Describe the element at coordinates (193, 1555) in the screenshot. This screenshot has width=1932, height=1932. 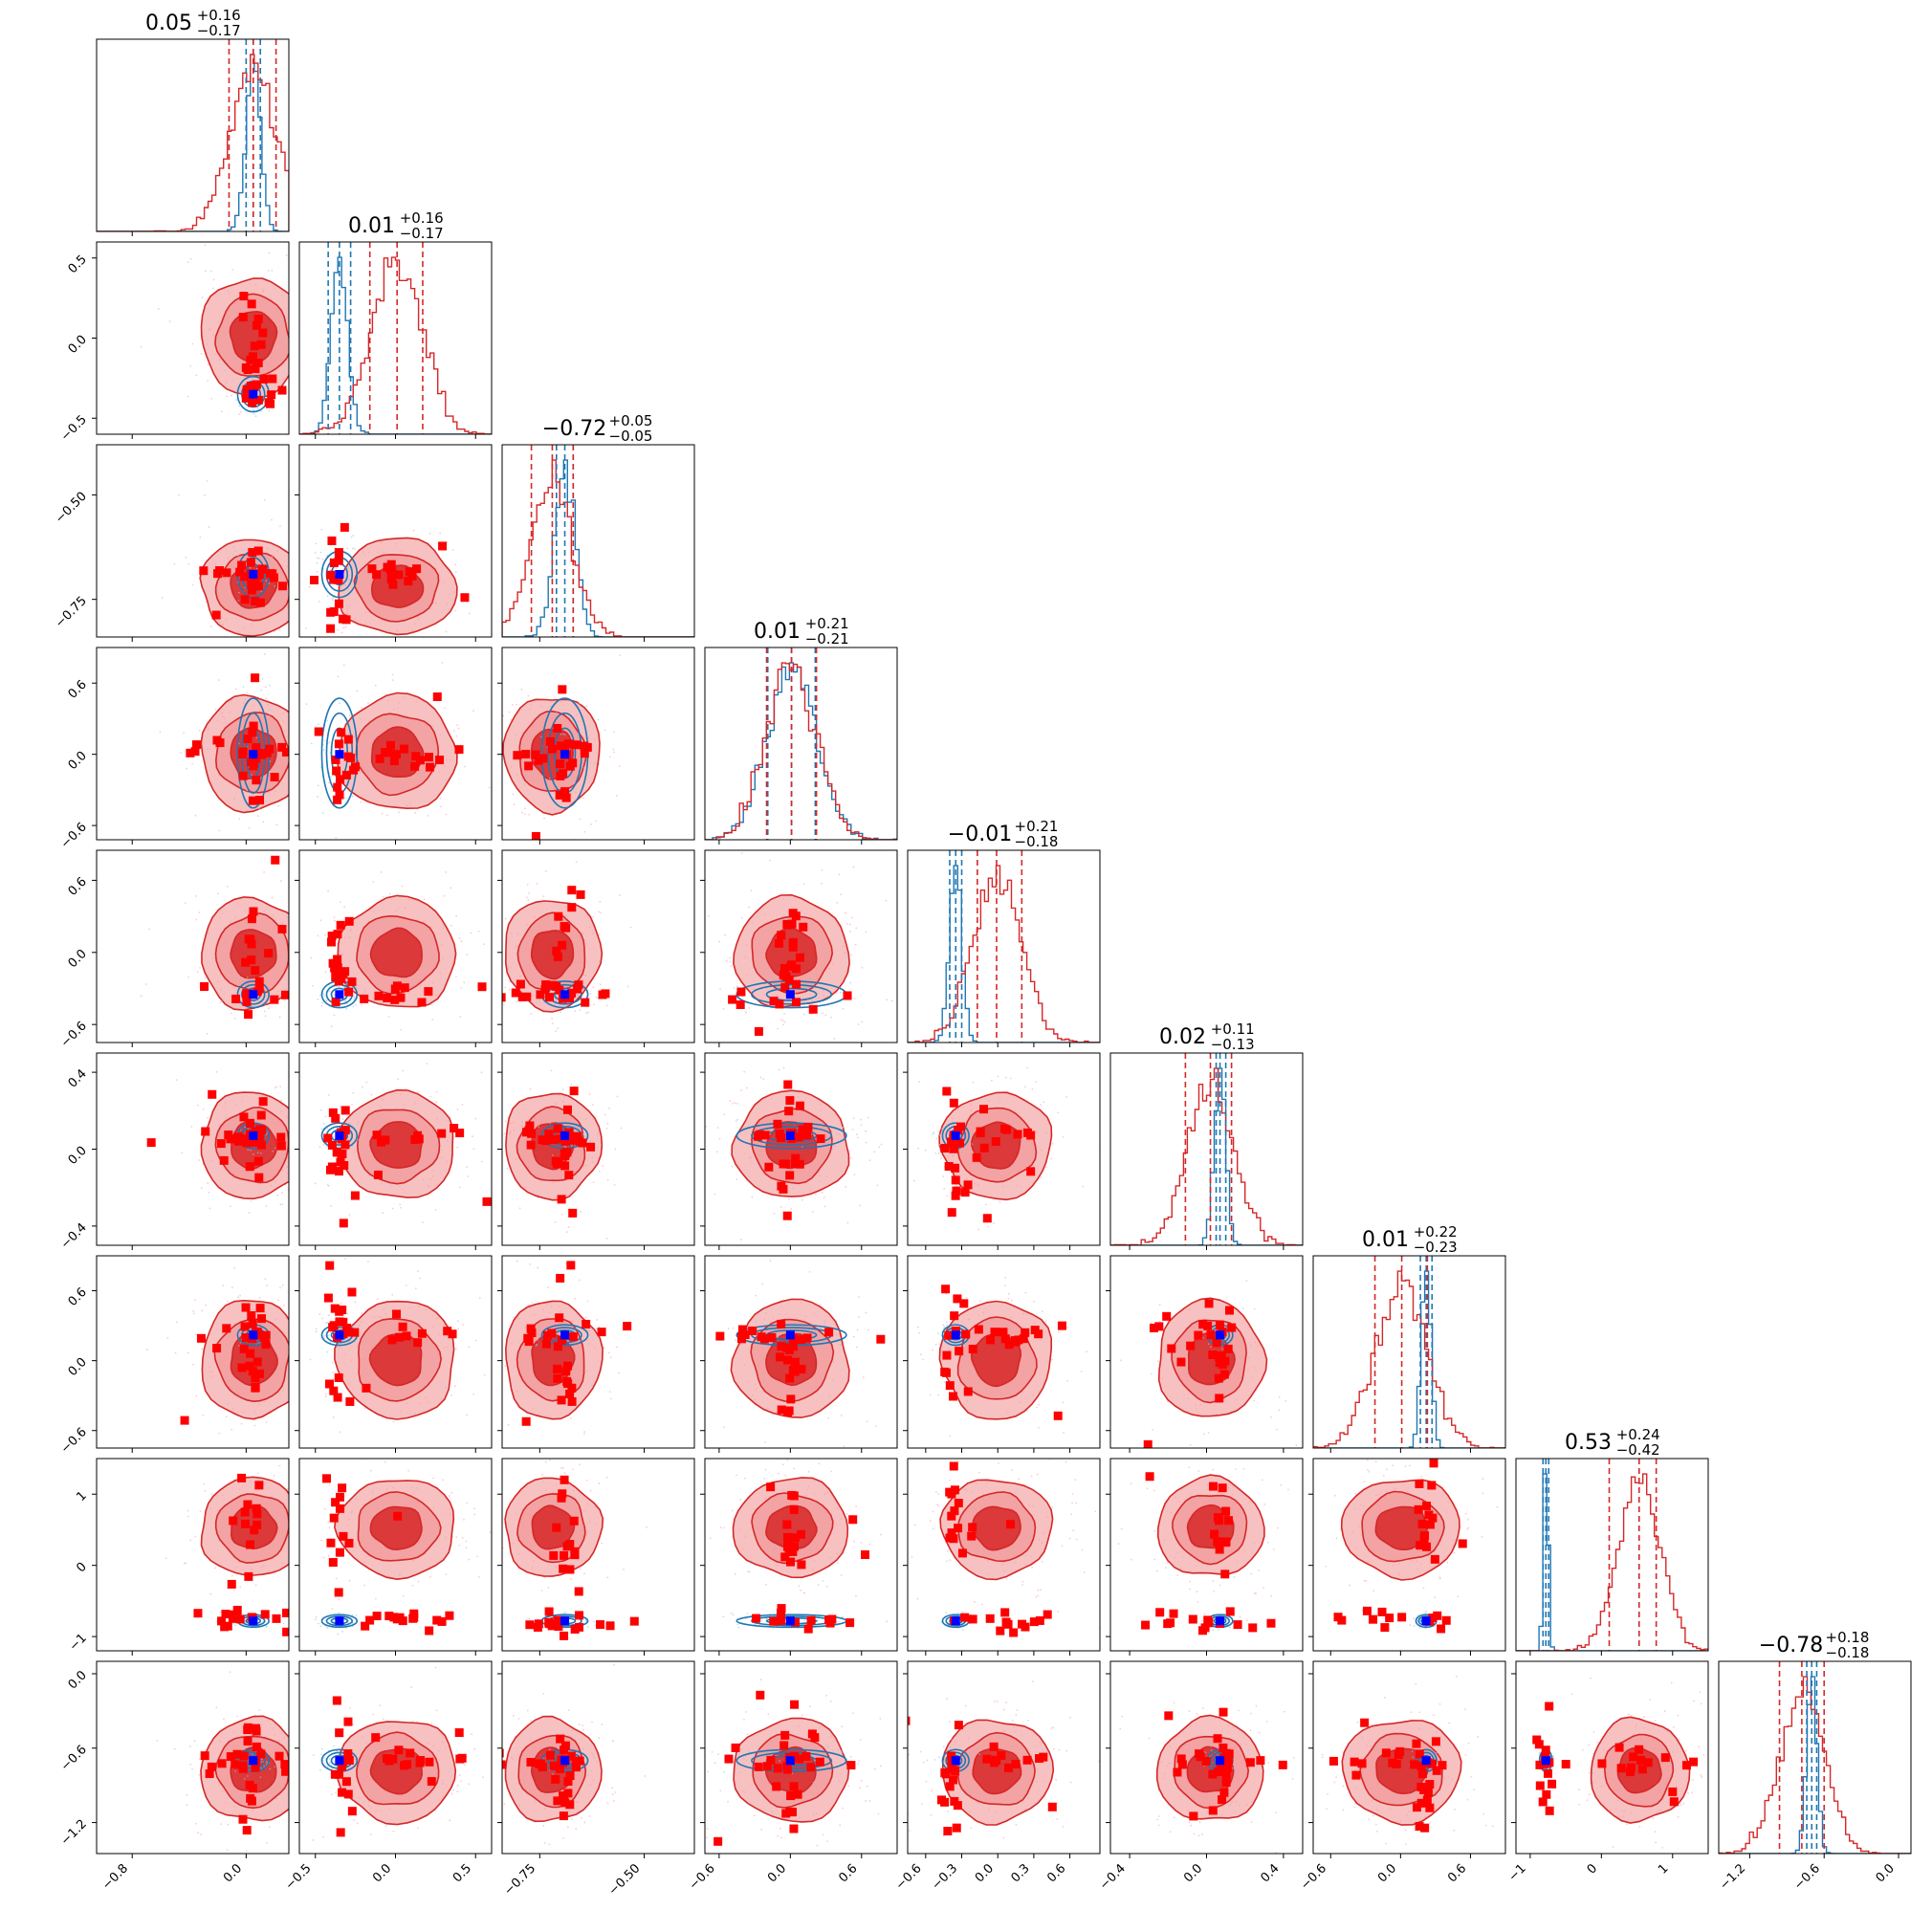
I see `panel-frame` at that location.